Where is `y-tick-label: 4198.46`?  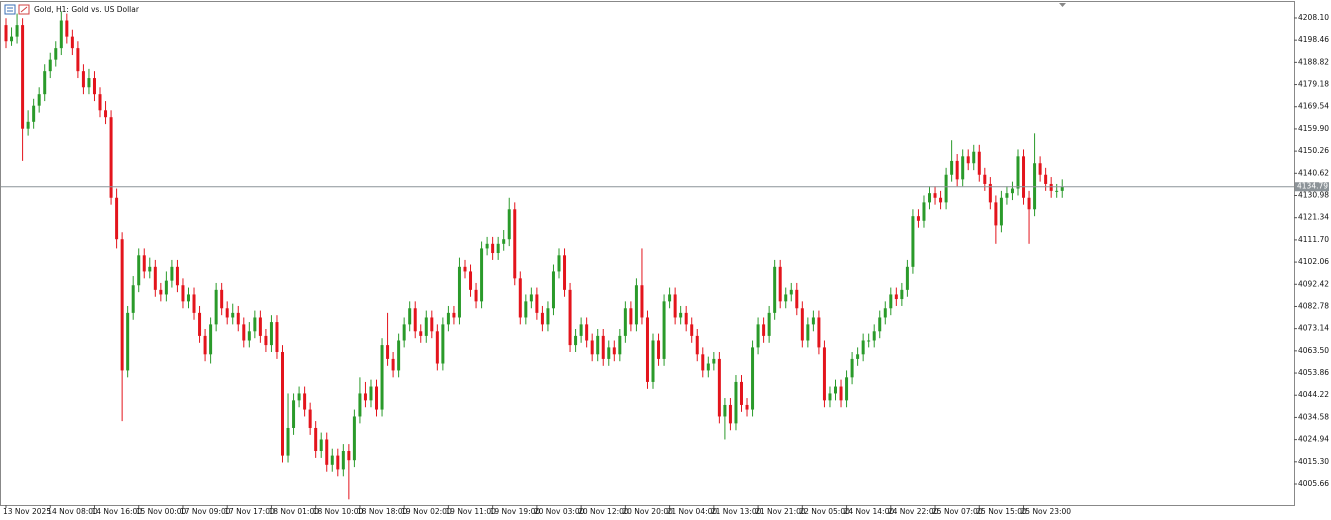 y-tick-label: 4198.46 is located at coordinates (1313, 39).